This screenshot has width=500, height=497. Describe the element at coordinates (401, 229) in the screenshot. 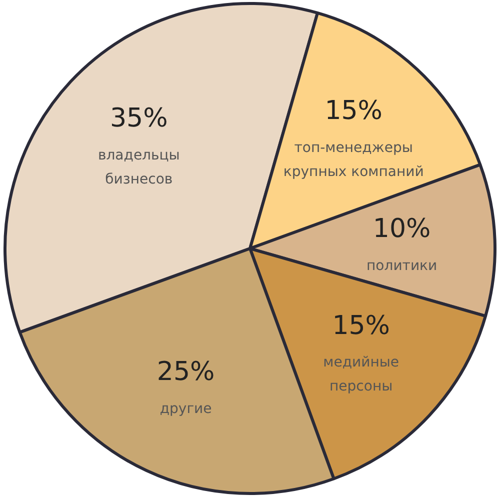

I see `data-label: 10%` at that location.